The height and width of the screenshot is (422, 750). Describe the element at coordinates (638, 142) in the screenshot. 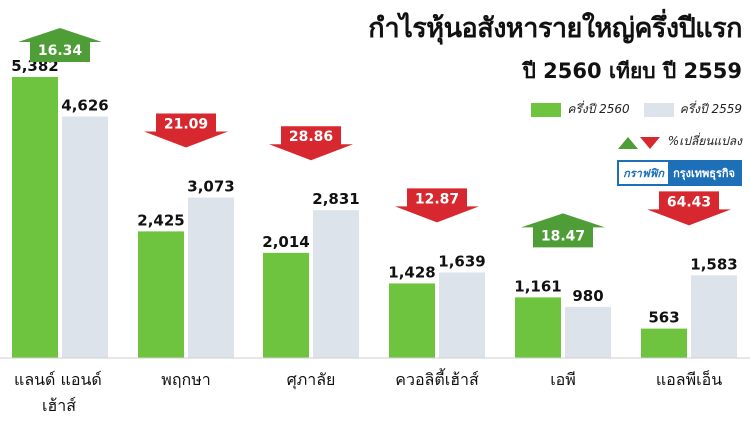

I see `up-down-arrow-icon` at that location.